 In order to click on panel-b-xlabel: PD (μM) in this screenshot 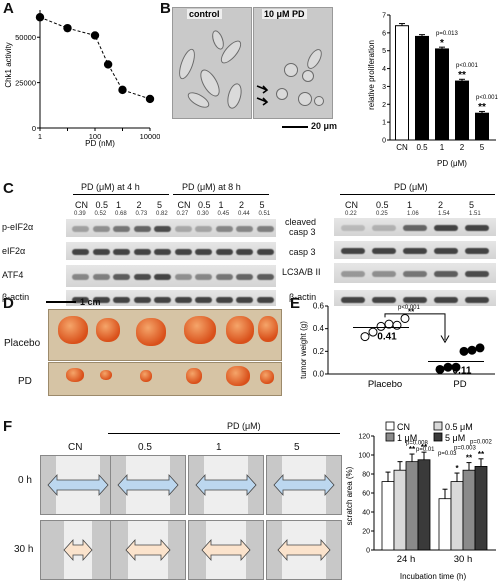, I will do `click(452, 163)`.